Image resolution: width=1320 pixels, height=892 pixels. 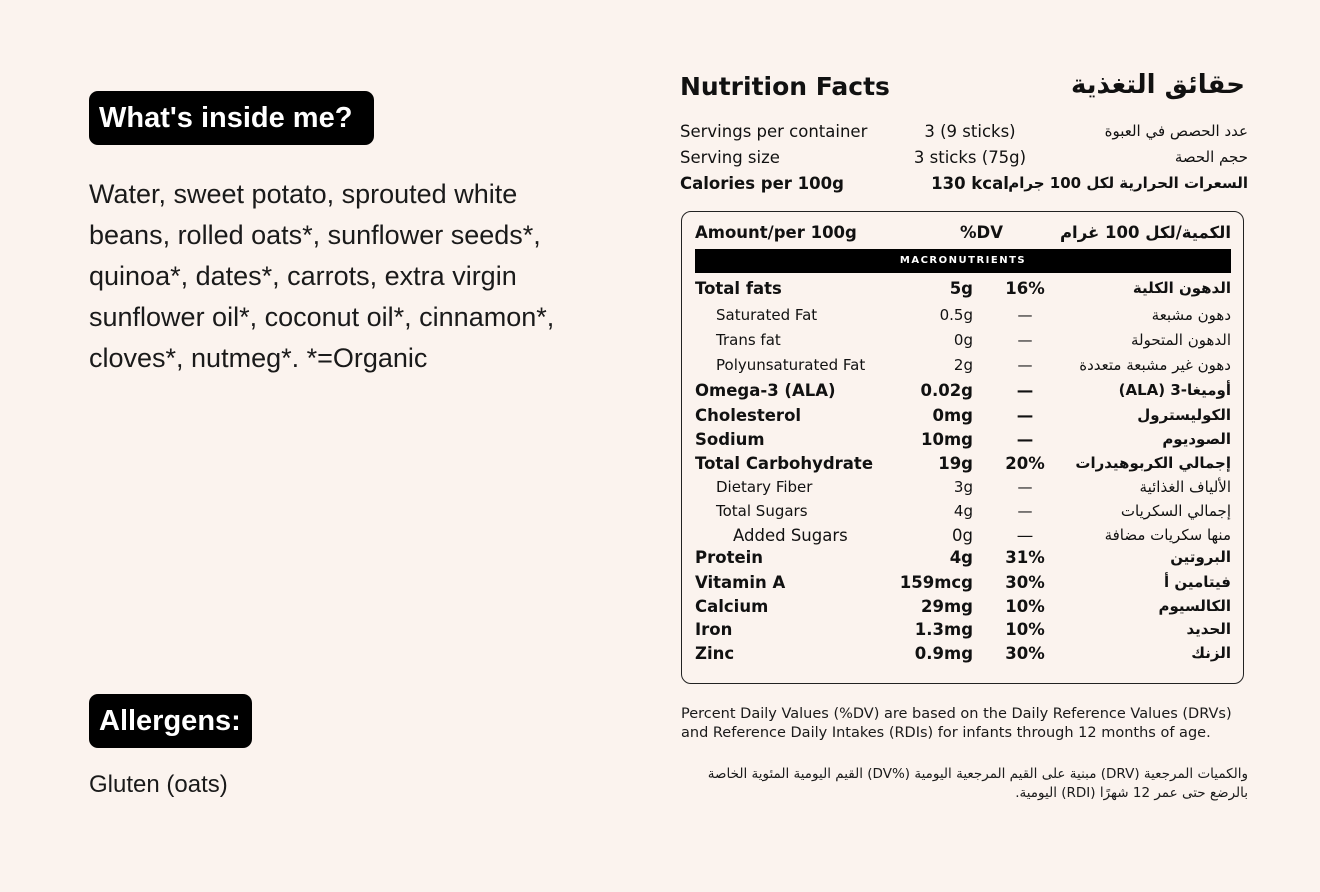 I want to click on serving-val: 3 (9 sticks), so click(x=970, y=131).